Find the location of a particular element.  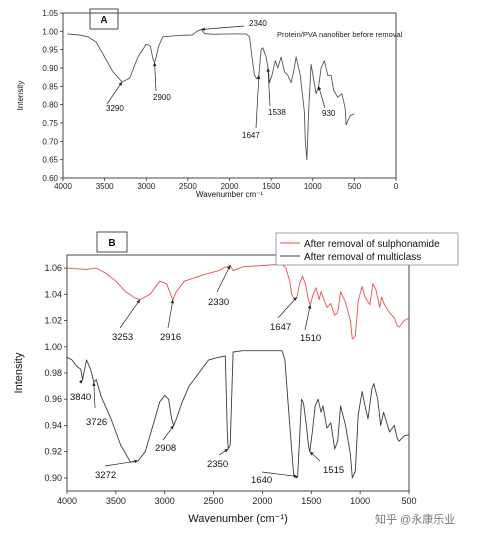

annotation-label: 1515 is located at coordinates (333, 470).